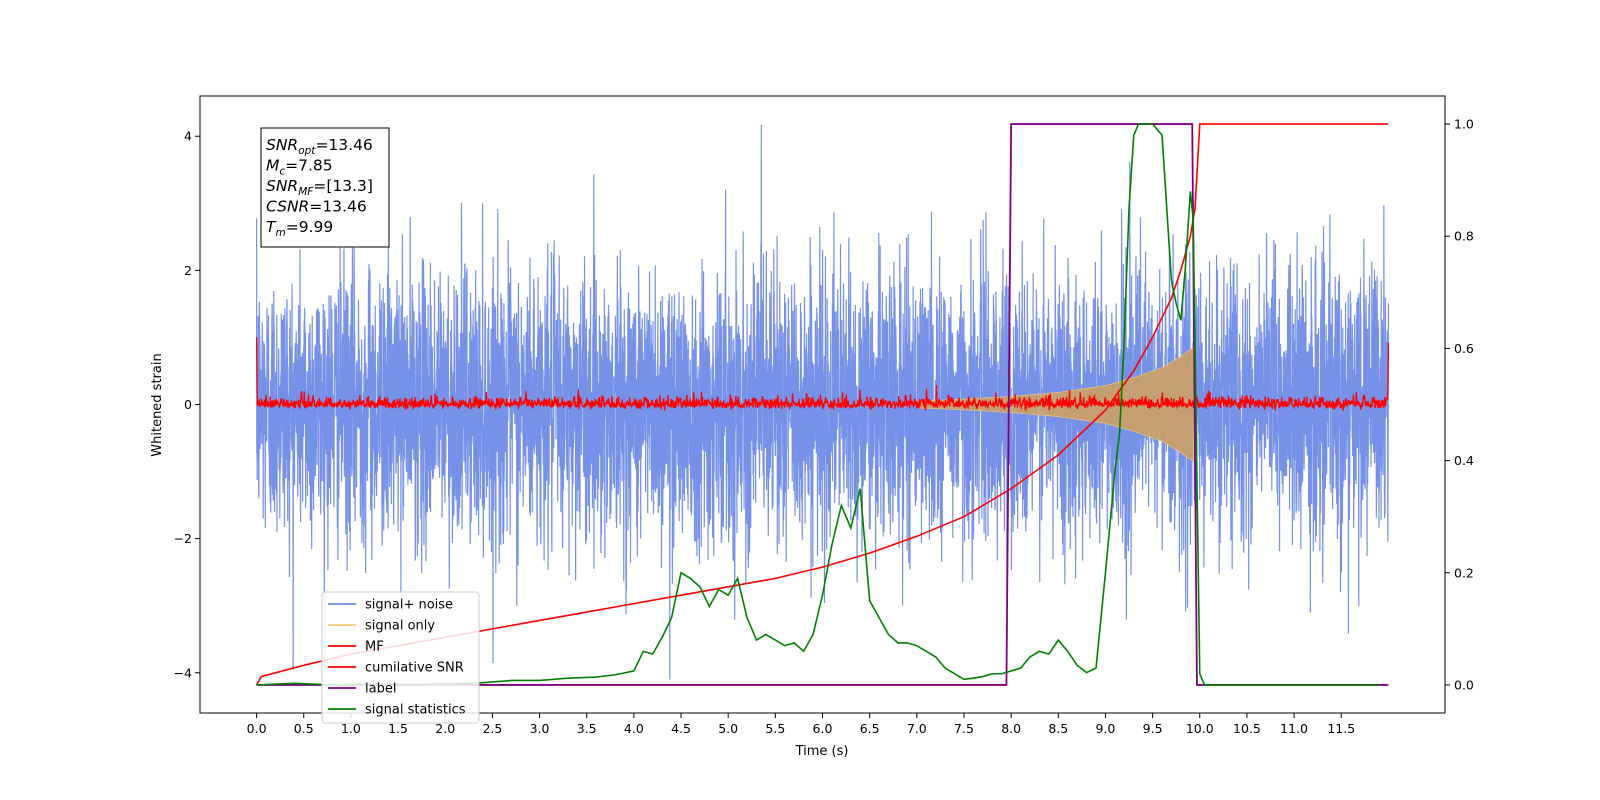  What do you see at coordinates (1153, 728) in the screenshot?
I see `x-tick-label: 9.5` at bounding box center [1153, 728].